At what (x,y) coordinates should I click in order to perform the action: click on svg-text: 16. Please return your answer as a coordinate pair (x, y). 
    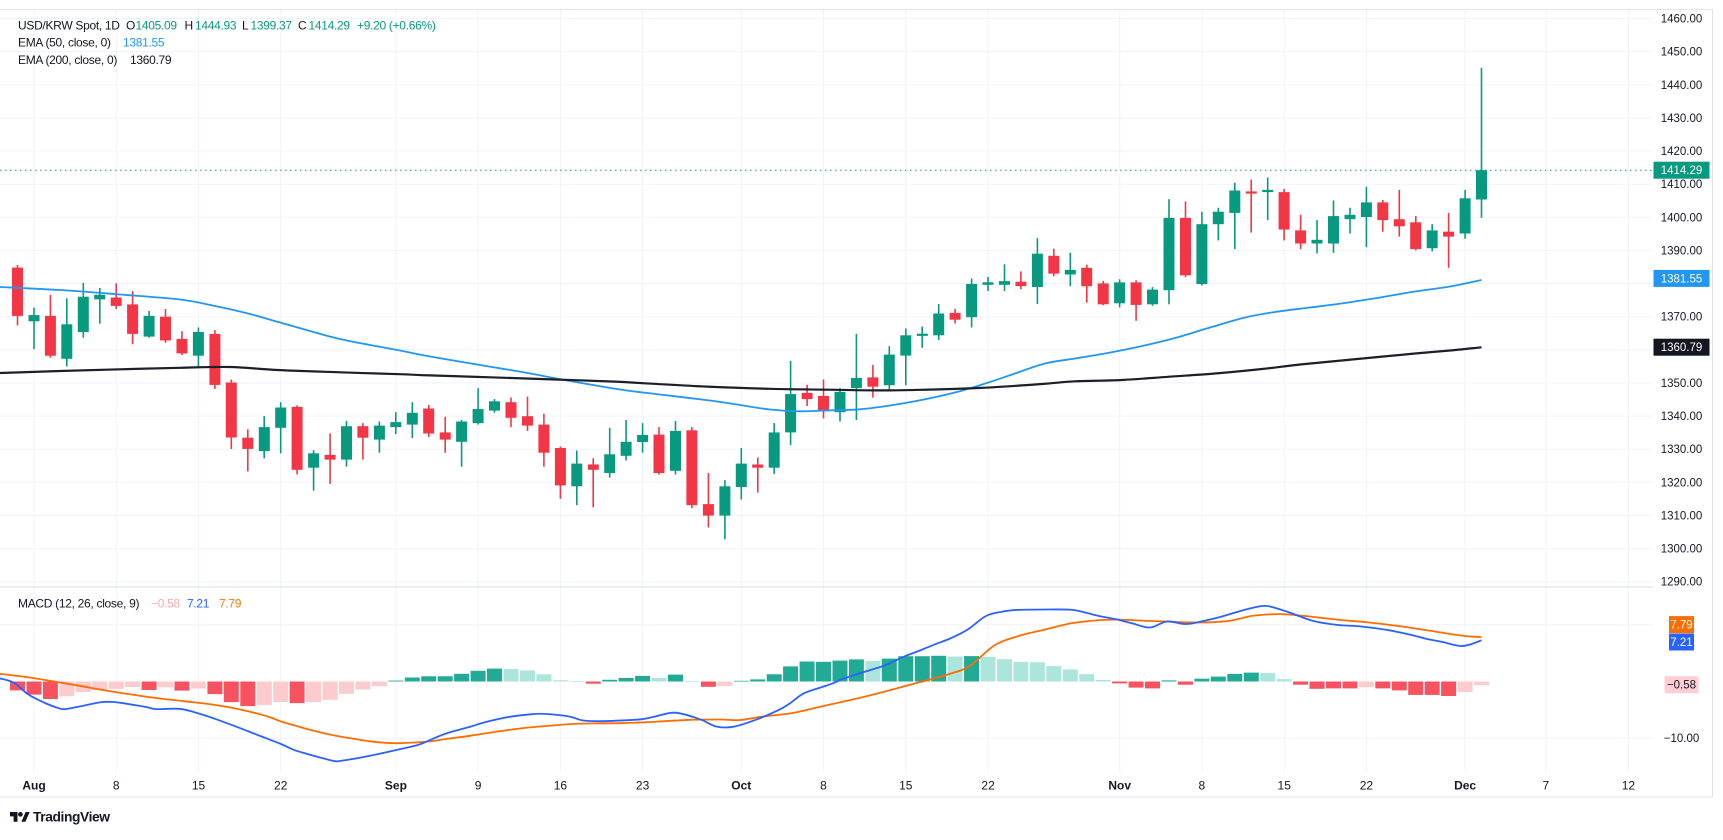
    Looking at the image, I should click on (561, 786).